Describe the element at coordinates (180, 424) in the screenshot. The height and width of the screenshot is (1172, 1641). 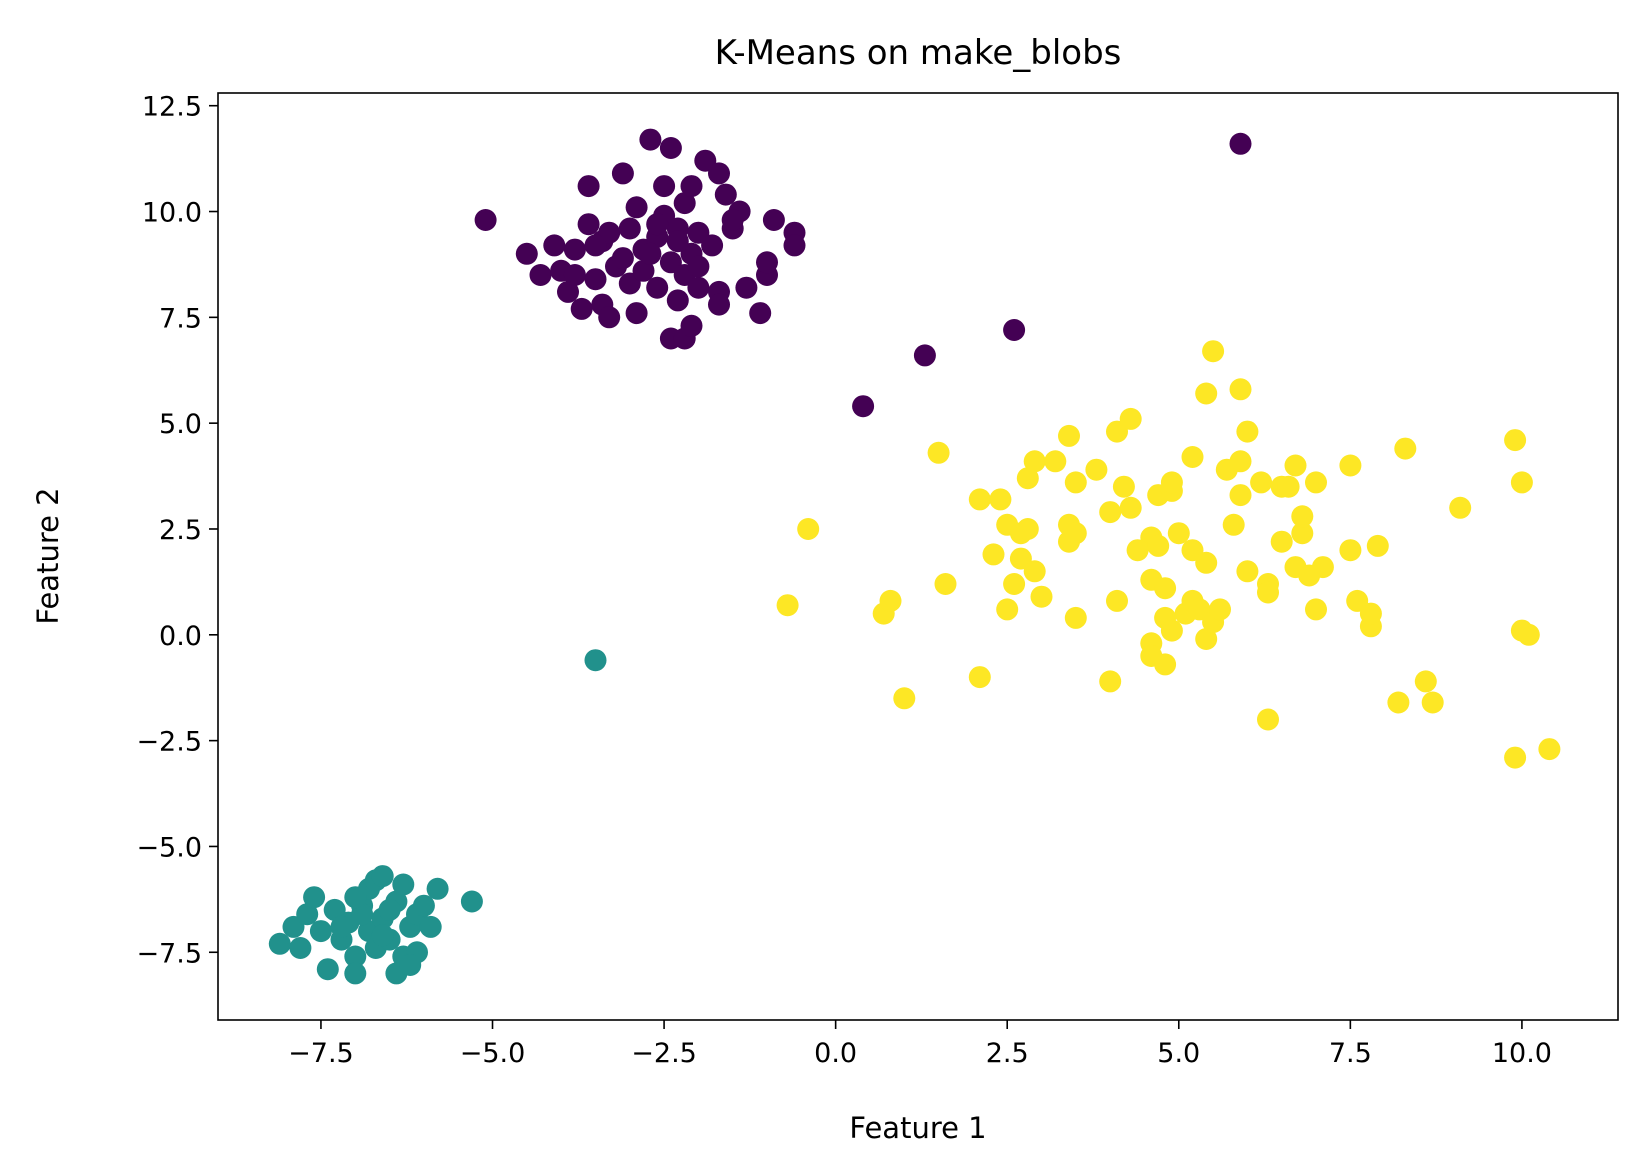
I see `y-tick-label: 5.0` at that location.